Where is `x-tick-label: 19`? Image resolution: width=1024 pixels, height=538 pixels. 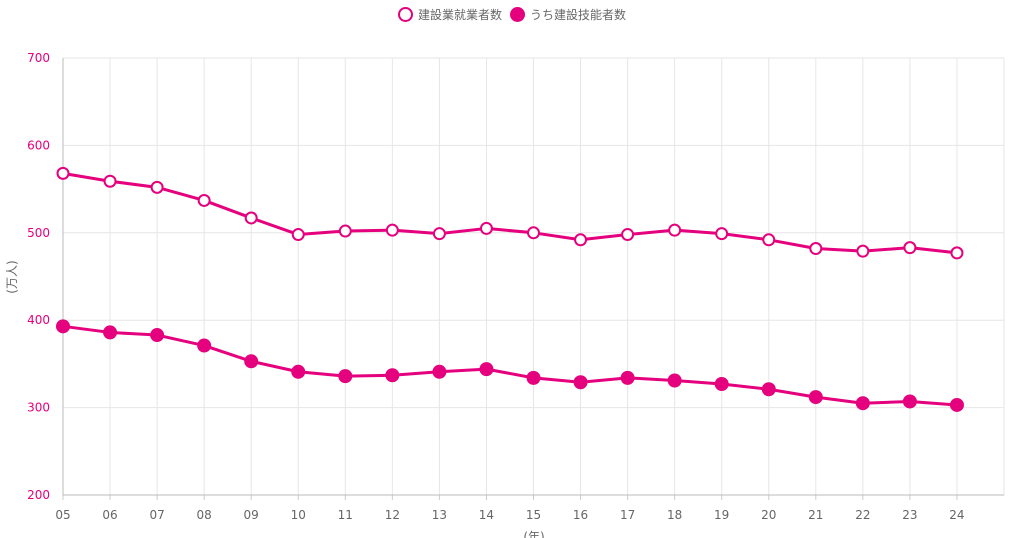
x-tick-label: 19 is located at coordinates (721, 515).